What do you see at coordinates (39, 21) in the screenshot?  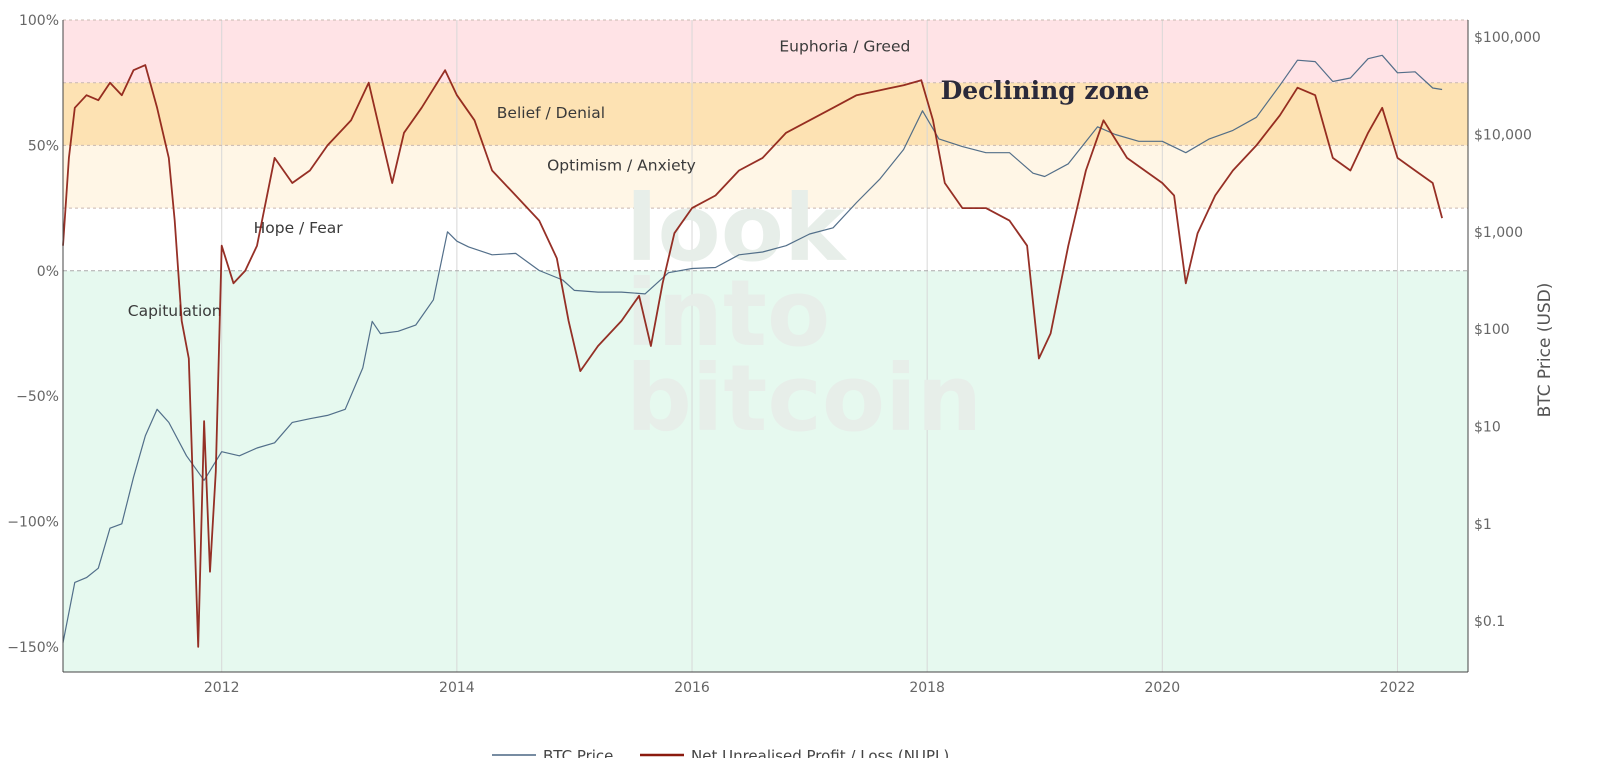 I see `y-left-tick-label: 100%` at bounding box center [39, 21].